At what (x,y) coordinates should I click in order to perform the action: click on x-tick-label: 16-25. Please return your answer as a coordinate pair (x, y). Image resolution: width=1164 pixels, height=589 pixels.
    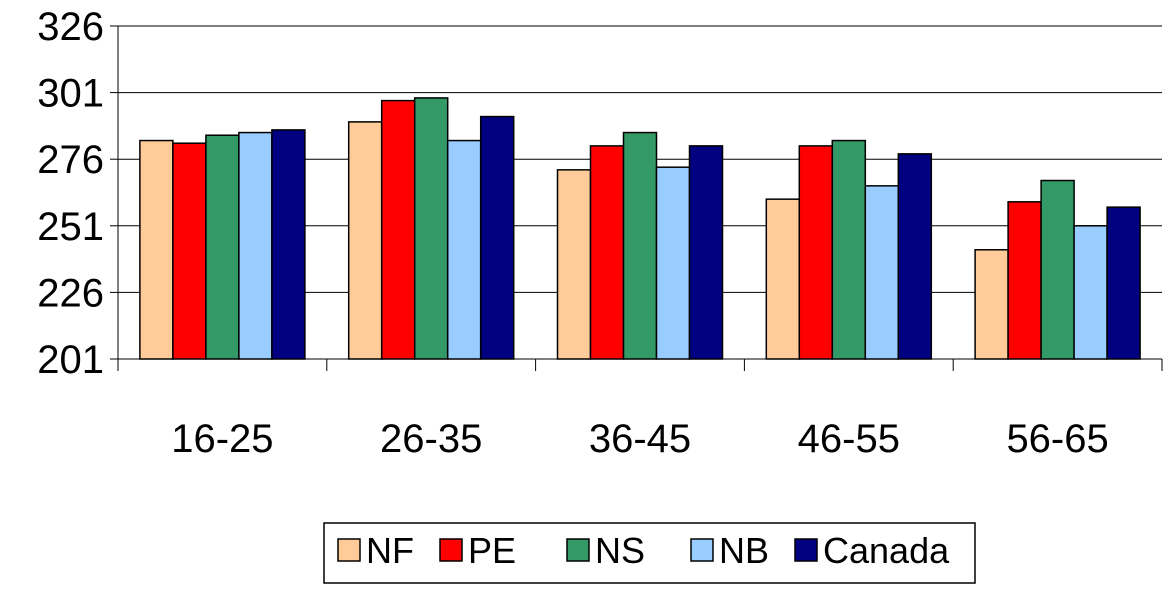
    Looking at the image, I should click on (222, 439).